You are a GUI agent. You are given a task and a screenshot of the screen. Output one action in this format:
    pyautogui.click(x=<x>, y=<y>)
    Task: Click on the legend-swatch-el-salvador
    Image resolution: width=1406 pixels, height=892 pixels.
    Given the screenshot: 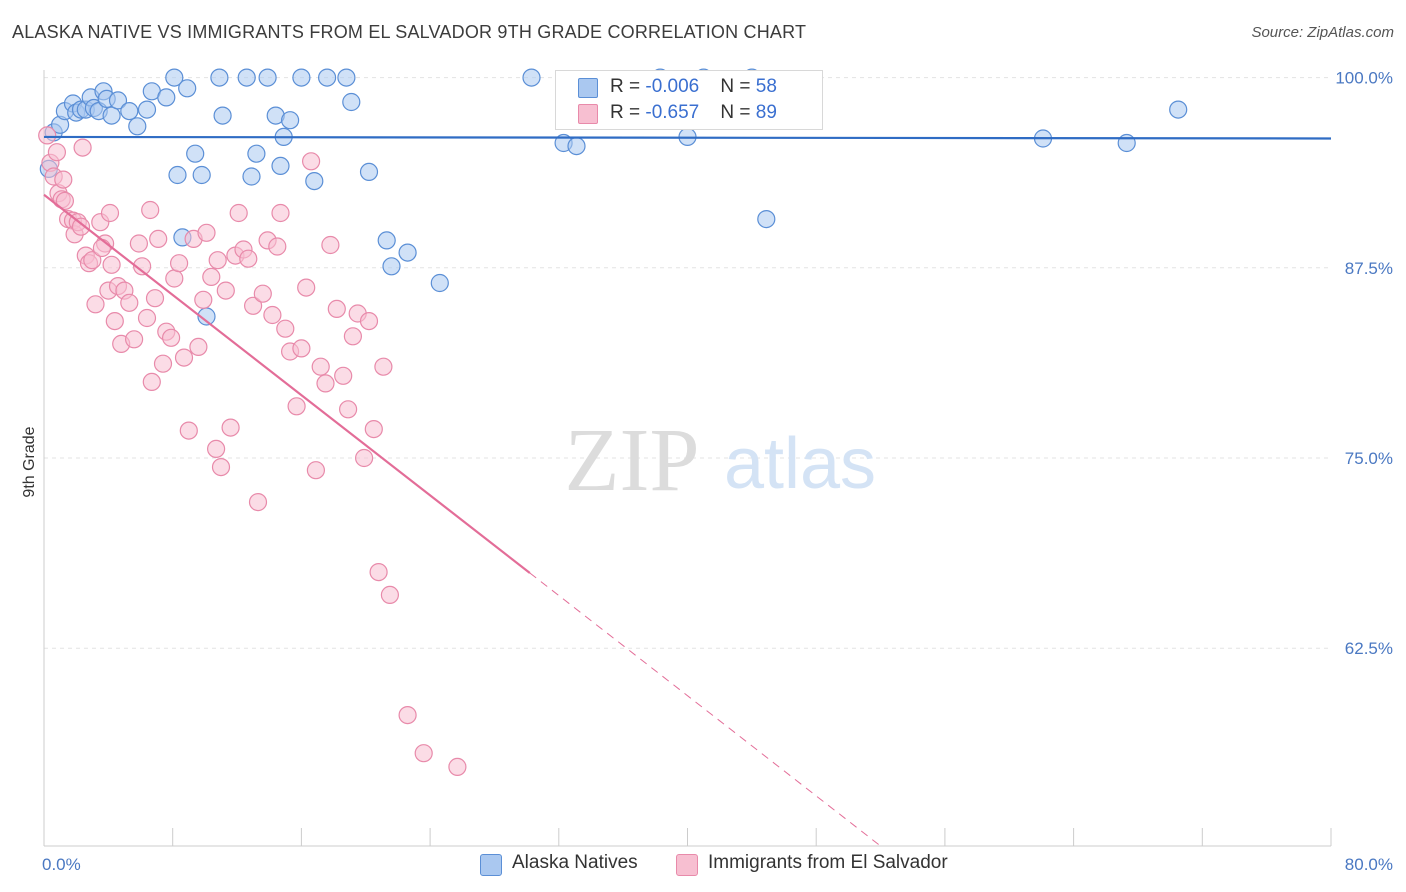 What is the action you would take?
    pyautogui.click(x=687, y=865)
    